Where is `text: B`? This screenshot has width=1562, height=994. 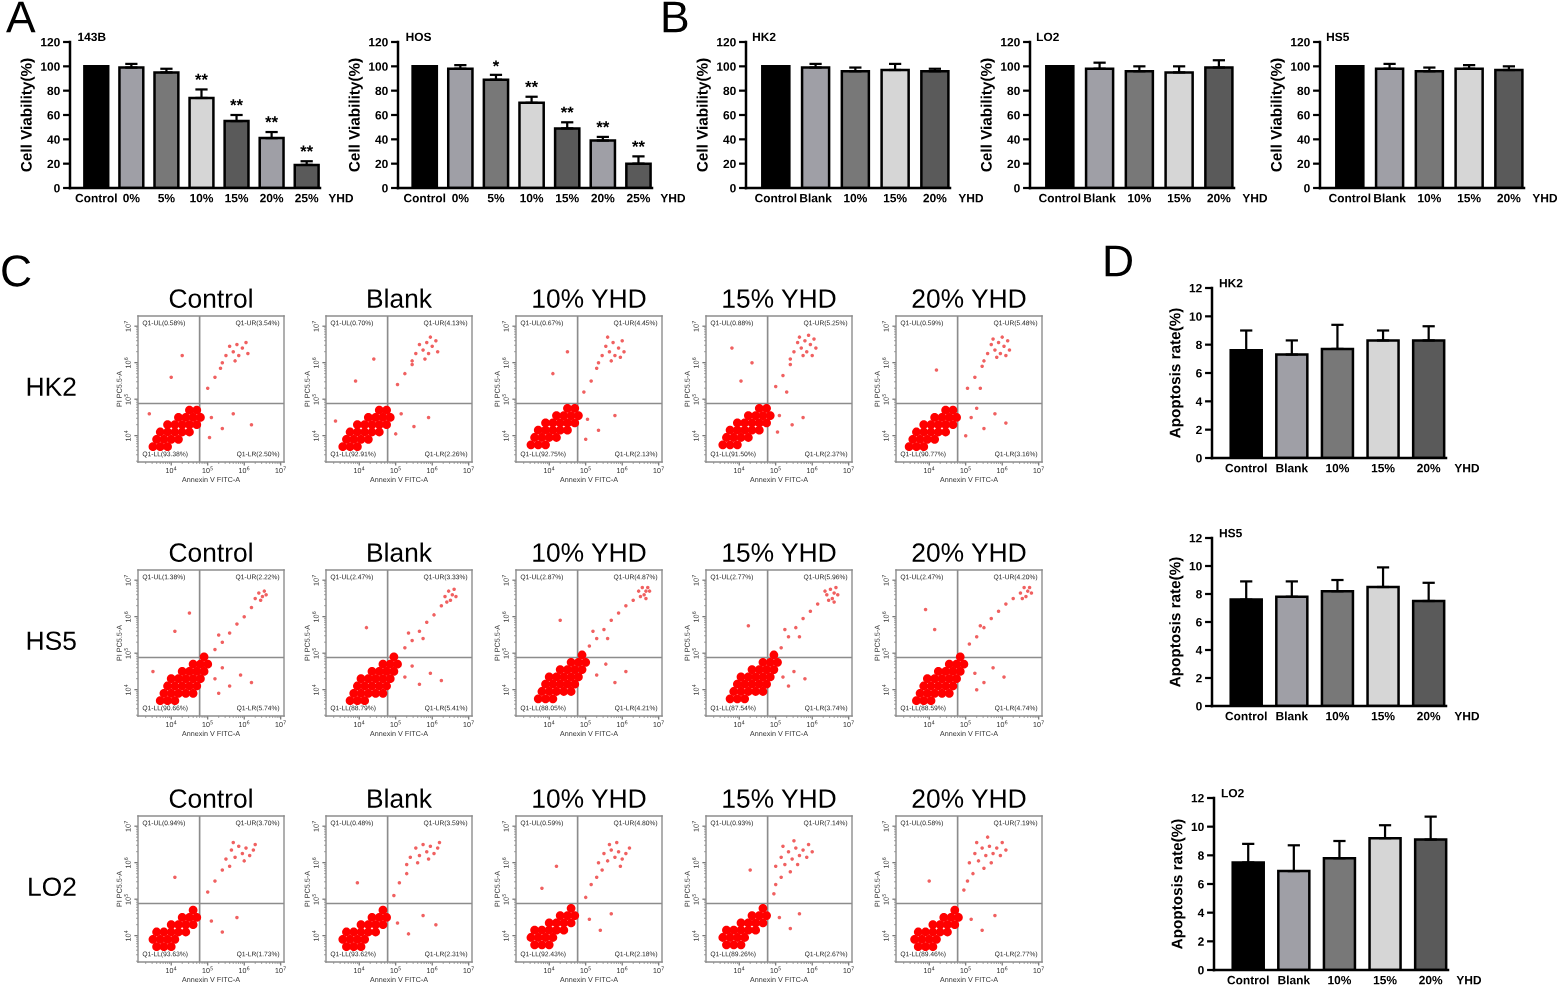
text: B is located at coordinates (675, 17).